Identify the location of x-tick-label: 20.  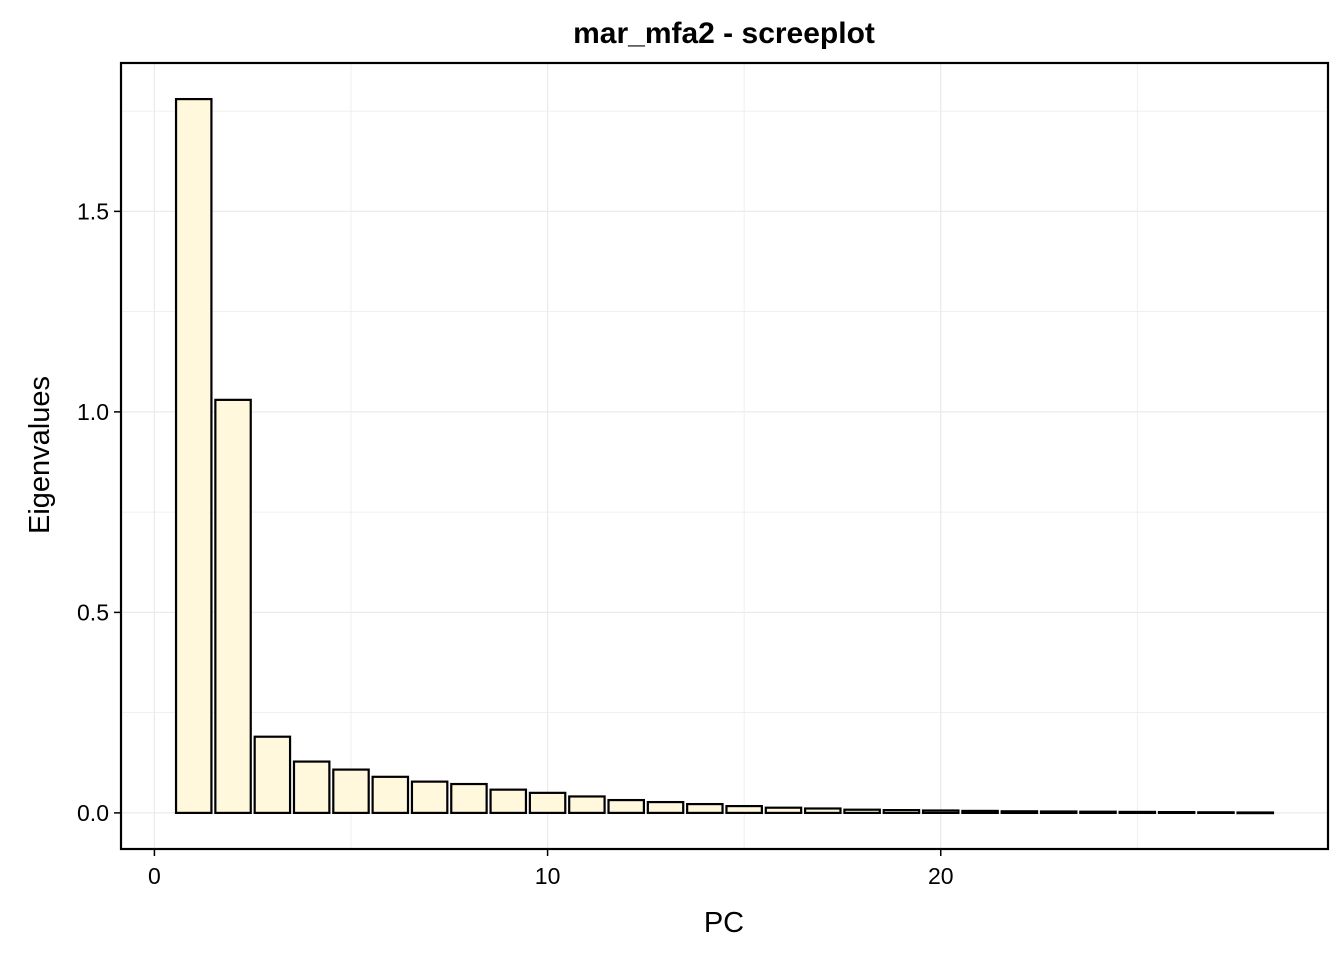
(941, 876).